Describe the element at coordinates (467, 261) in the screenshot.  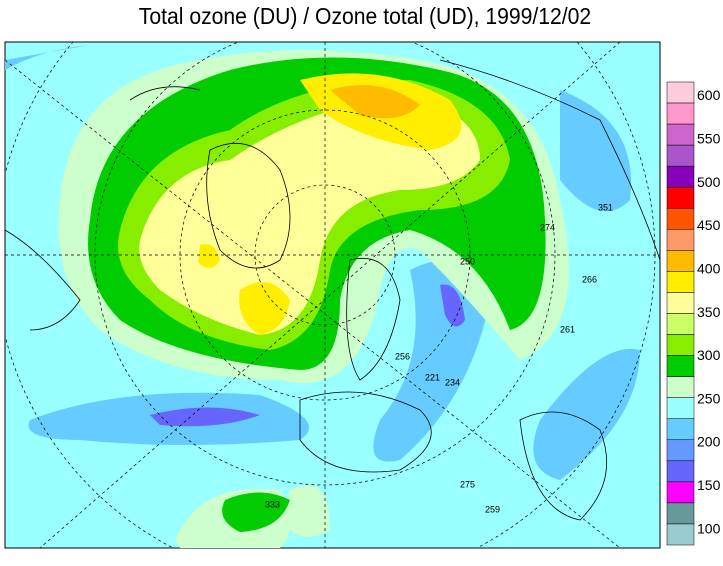
I see `contour-label: 250` at that location.